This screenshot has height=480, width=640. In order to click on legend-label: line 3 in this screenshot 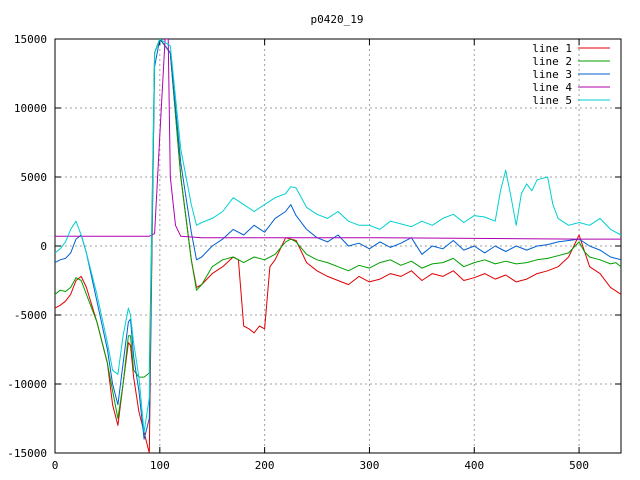, I will do `click(552, 74)`.